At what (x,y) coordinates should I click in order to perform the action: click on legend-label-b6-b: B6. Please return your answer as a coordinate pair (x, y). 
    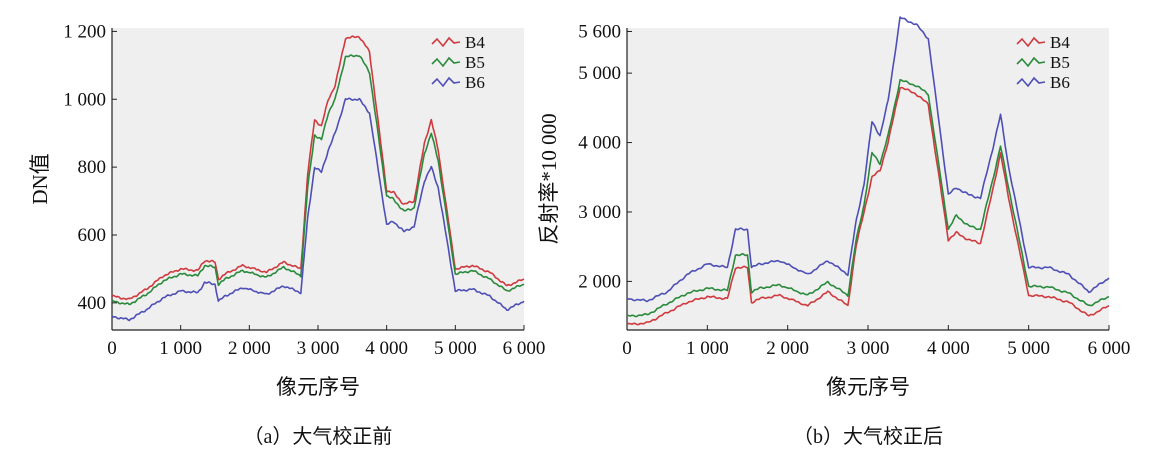
    Looking at the image, I should click on (1060, 82).